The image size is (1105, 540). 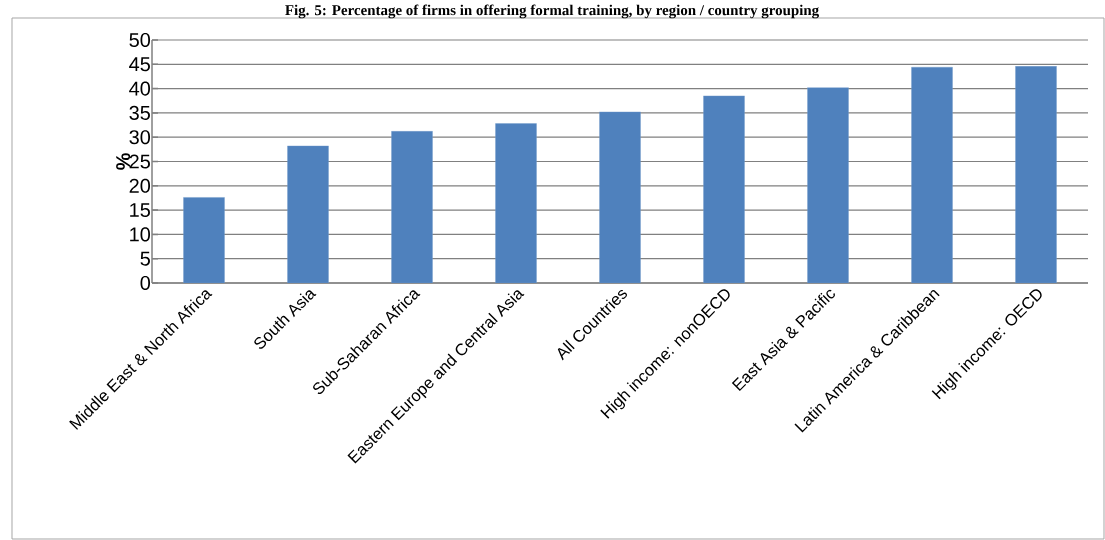 What do you see at coordinates (140, 40) in the screenshot?
I see `y-tick-label: 50` at bounding box center [140, 40].